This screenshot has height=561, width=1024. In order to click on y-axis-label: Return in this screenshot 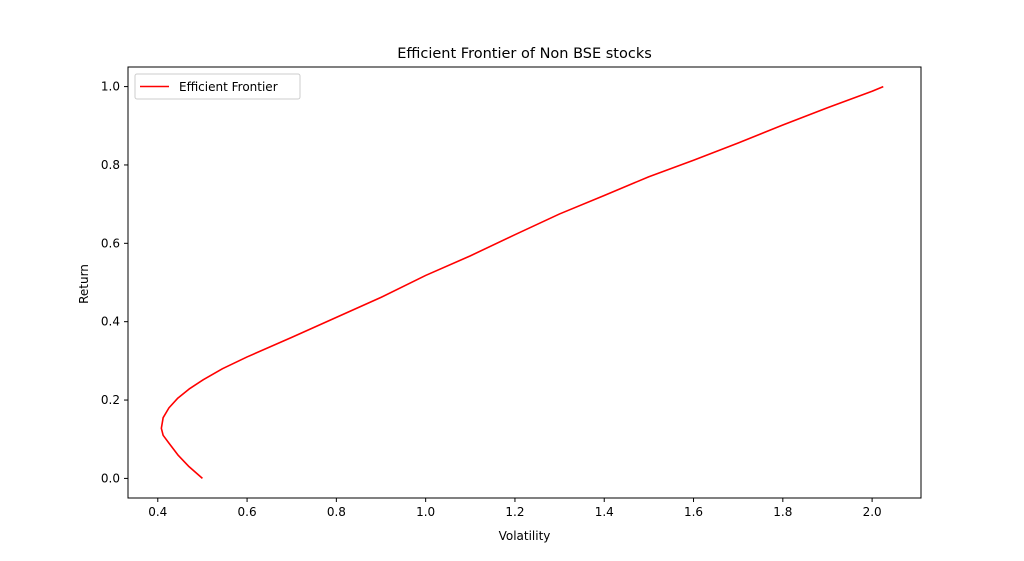, I will do `click(84, 284)`.